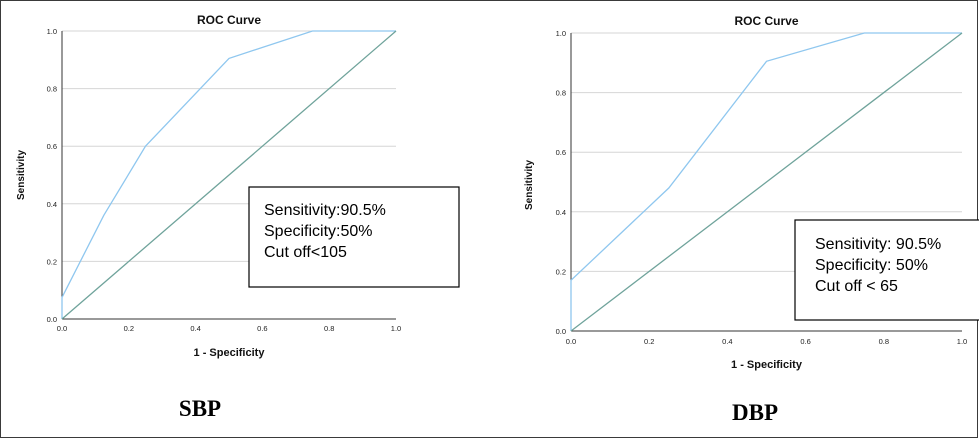 This screenshot has width=979, height=439. What do you see at coordinates (878, 244) in the screenshot?
I see `annotation-line: Sensitivity: 90.5%` at bounding box center [878, 244].